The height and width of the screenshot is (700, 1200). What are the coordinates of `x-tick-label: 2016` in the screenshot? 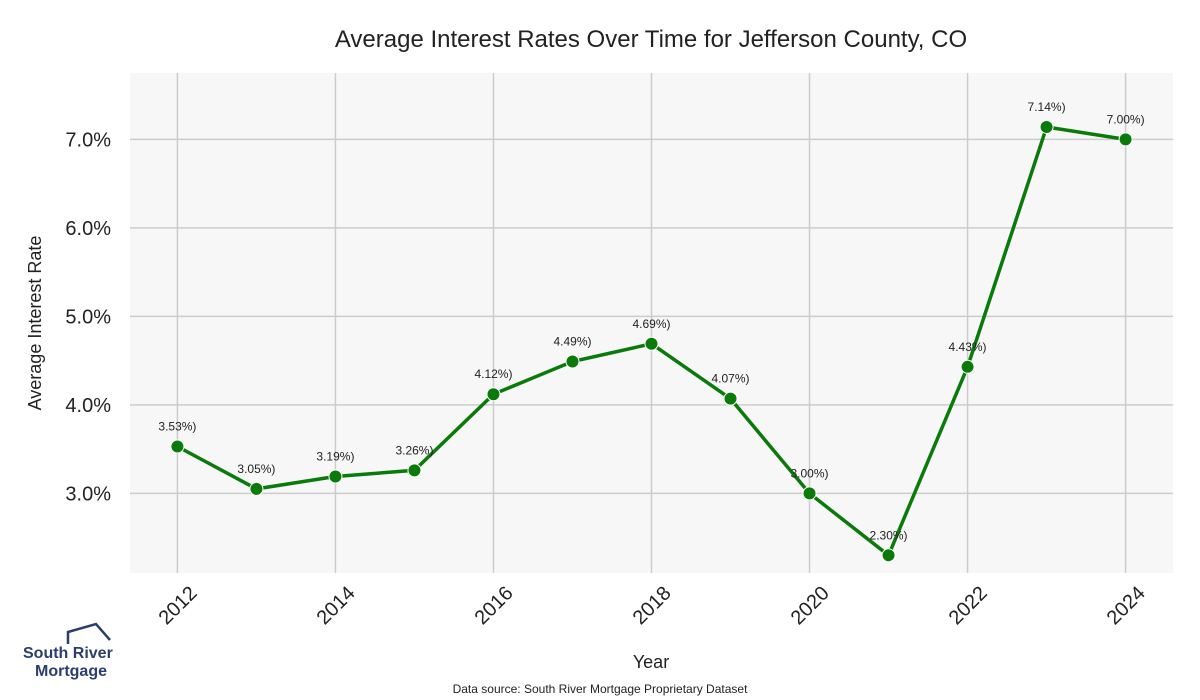 It's located at (494, 605).